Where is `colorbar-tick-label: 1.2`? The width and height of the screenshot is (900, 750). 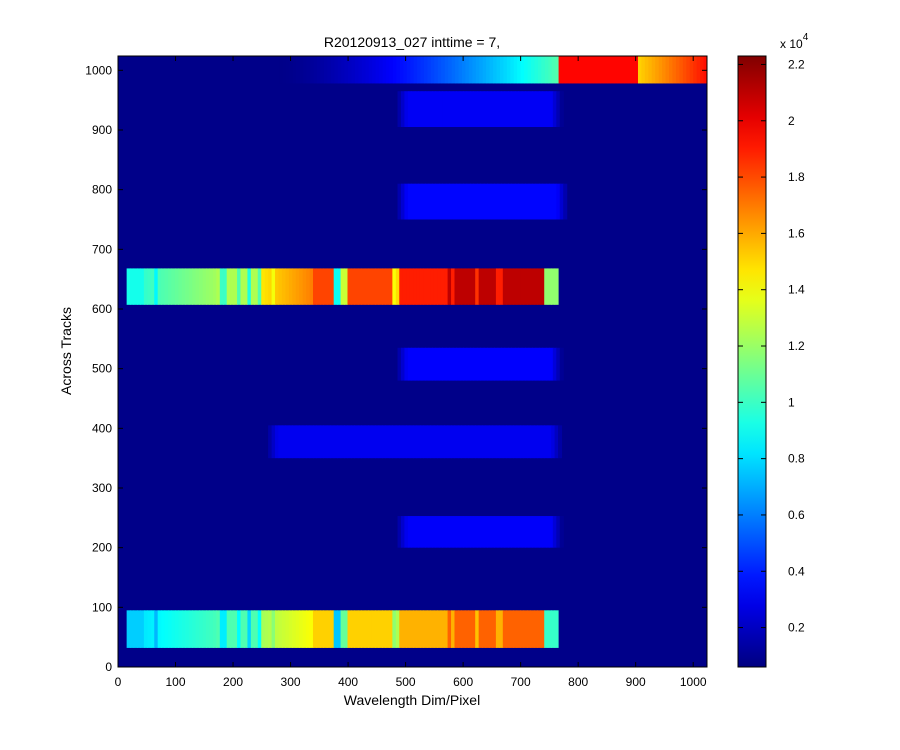
colorbar-tick-label: 1.2 is located at coordinates (796, 346).